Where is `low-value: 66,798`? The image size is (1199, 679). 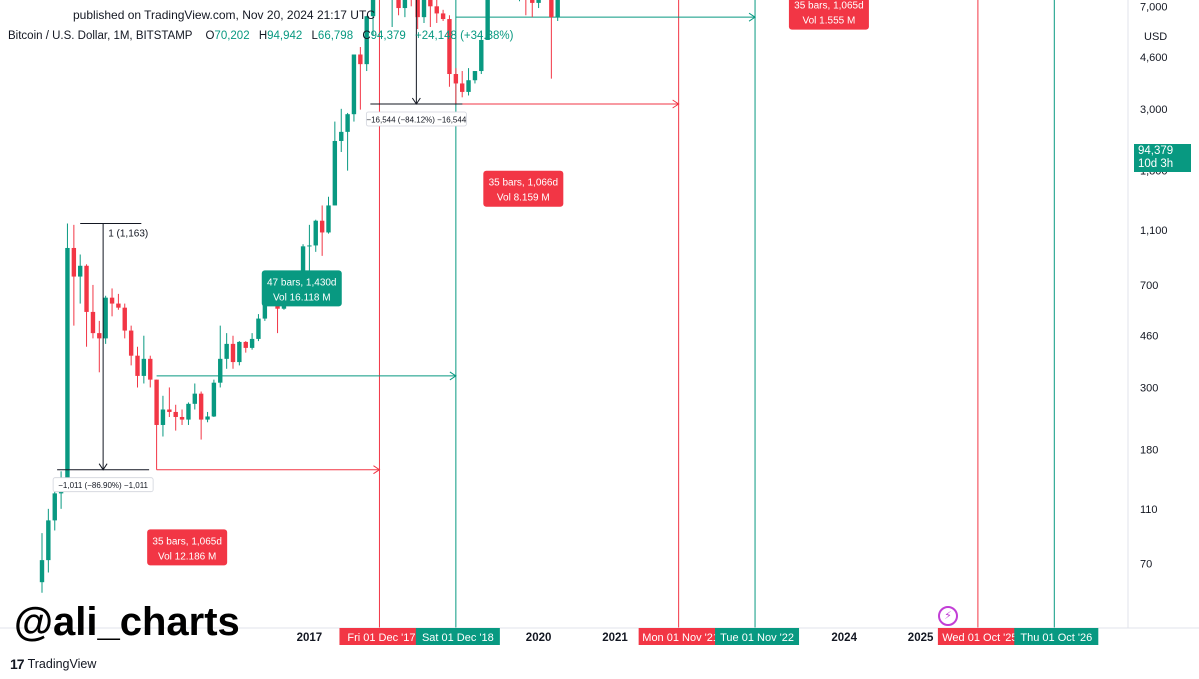
low-value: 66,798 is located at coordinates (335, 36).